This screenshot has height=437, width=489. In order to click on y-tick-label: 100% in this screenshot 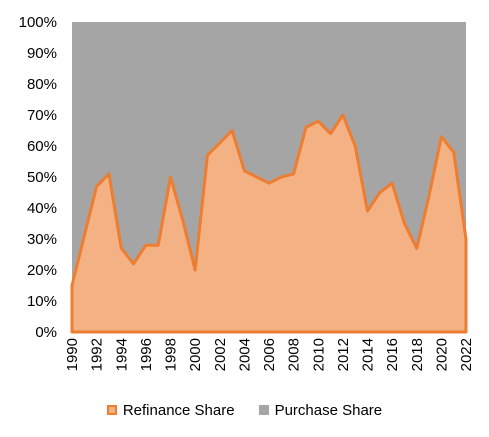, I will do `click(38, 22)`.